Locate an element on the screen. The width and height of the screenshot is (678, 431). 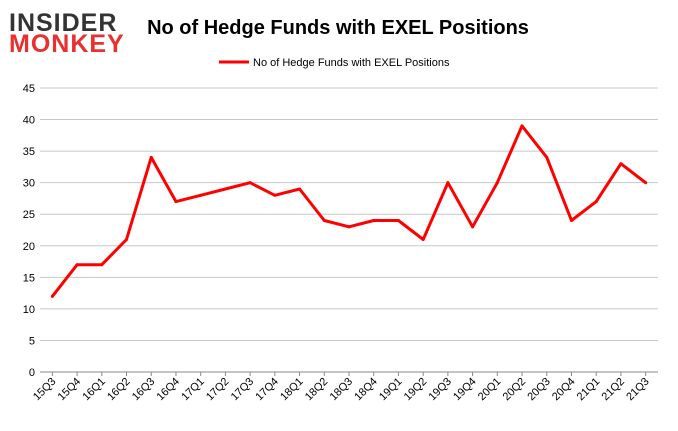
y-tick-label-15: 15 is located at coordinates (29, 278).